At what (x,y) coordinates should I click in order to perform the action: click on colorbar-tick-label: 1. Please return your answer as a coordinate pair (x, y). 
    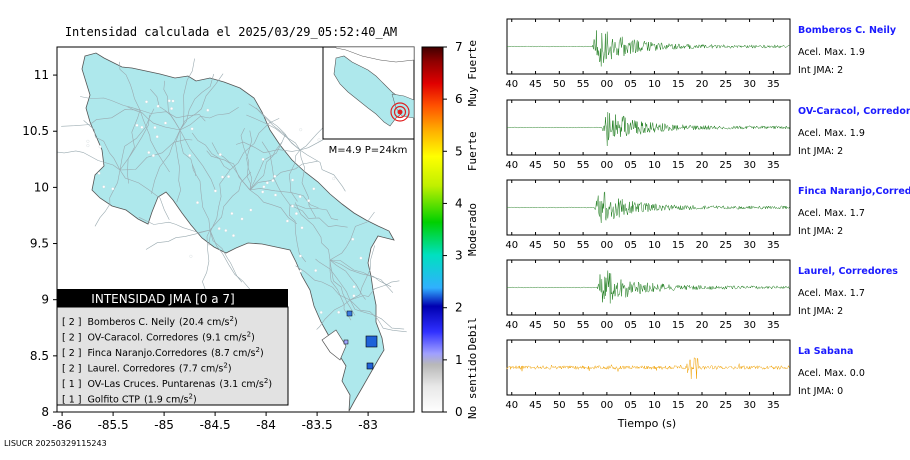
    Looking at the image, I should click on (459, 360).